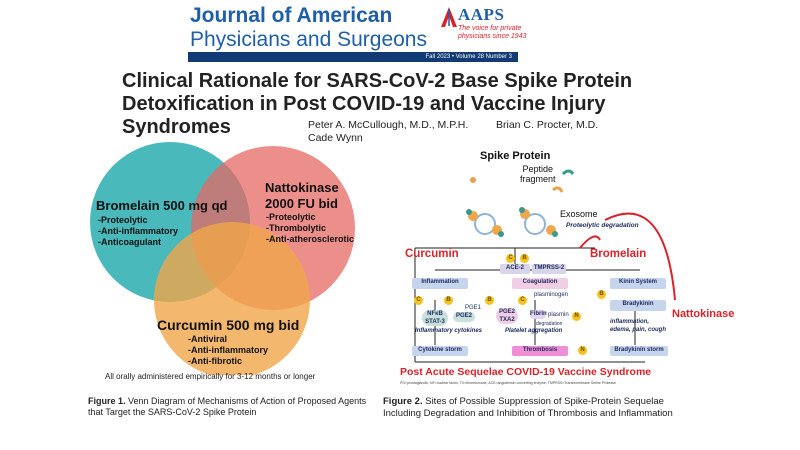 This screenshot has height=450, width=800. I want to click on inflammation-box: Inflammation, so click(440, 283).